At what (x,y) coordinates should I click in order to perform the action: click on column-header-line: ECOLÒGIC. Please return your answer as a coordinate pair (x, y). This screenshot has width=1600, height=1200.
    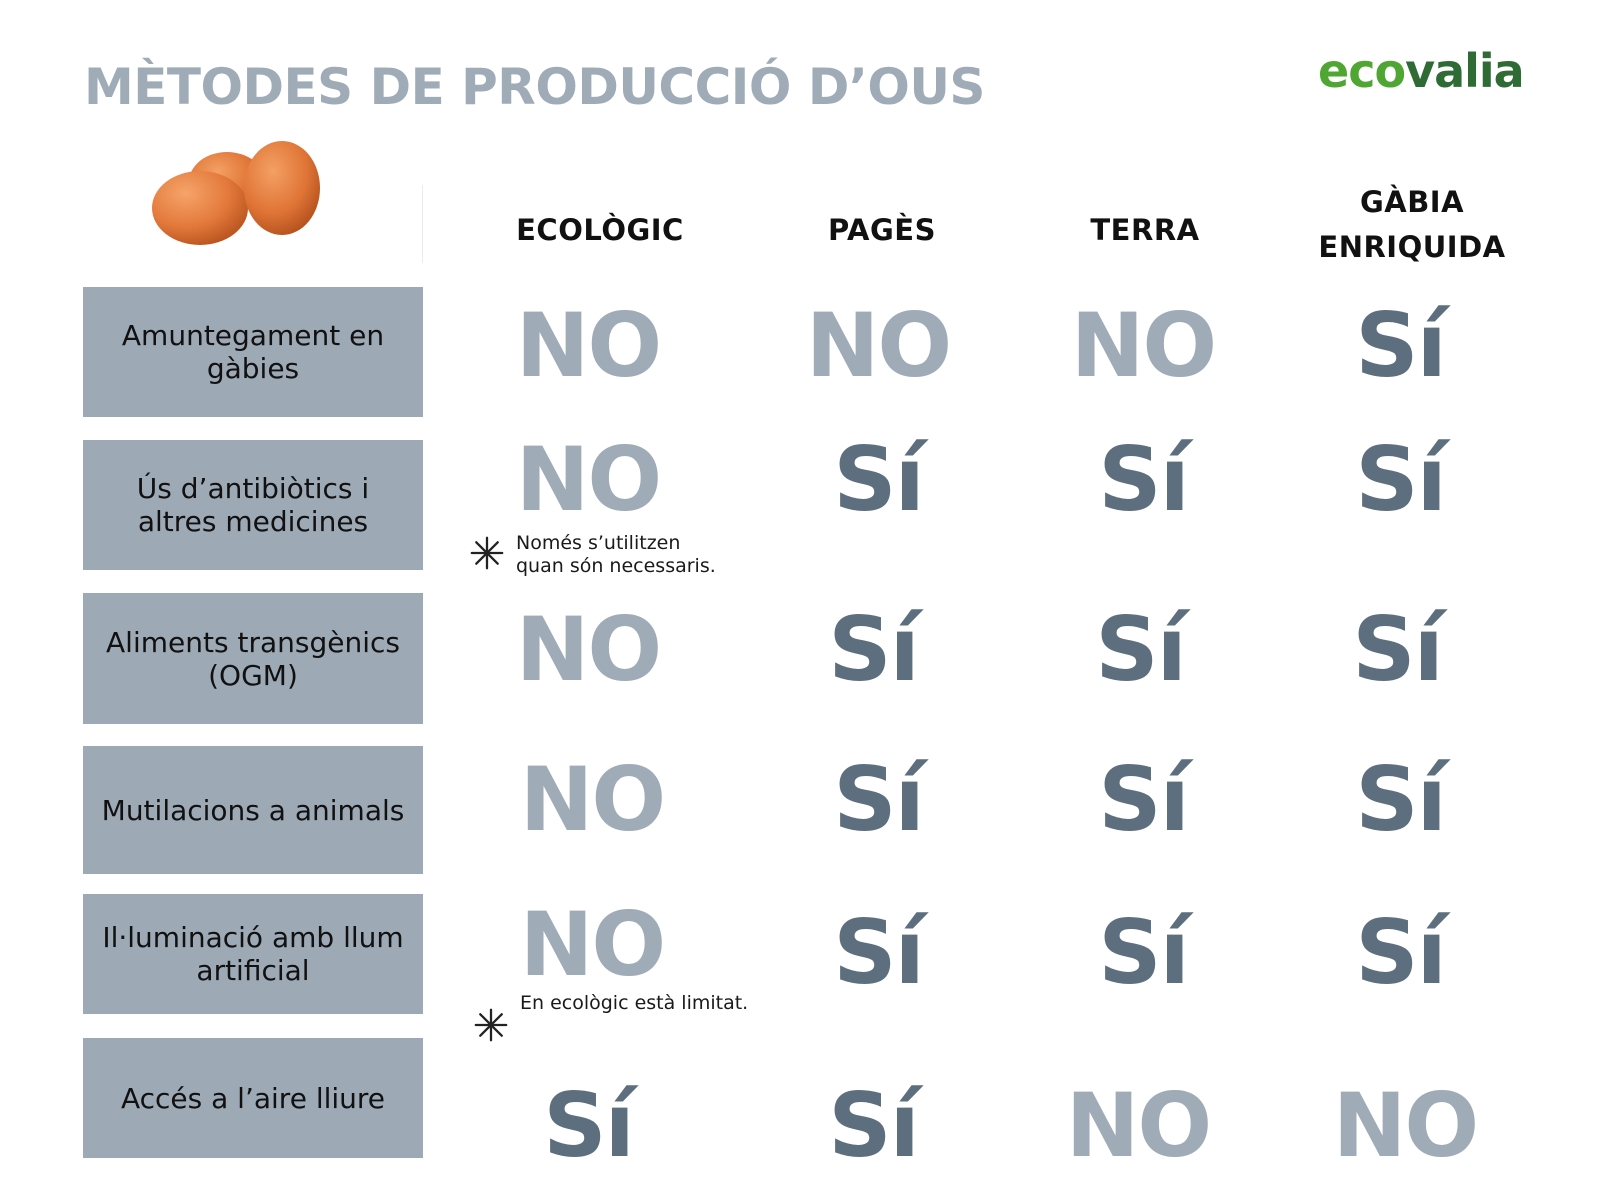
    Looking at the image, I should click on (600, 230).